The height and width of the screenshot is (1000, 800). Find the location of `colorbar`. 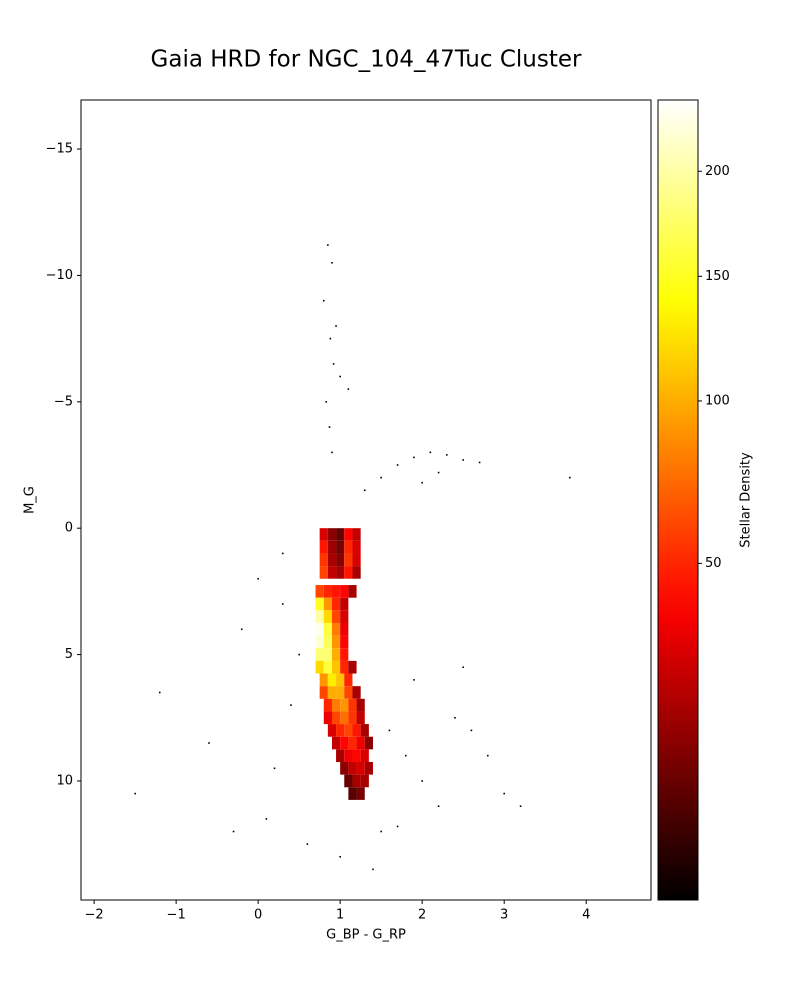

colorbar is located at coordinates (678, 500).